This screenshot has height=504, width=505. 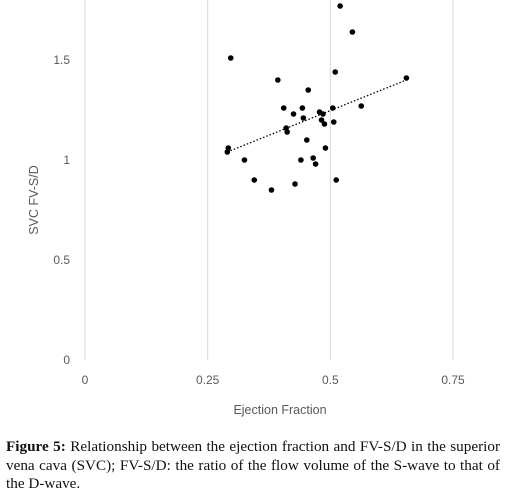 I want to click on y-axis-title: SVC FV-S/D, so click(x=34, y=199).